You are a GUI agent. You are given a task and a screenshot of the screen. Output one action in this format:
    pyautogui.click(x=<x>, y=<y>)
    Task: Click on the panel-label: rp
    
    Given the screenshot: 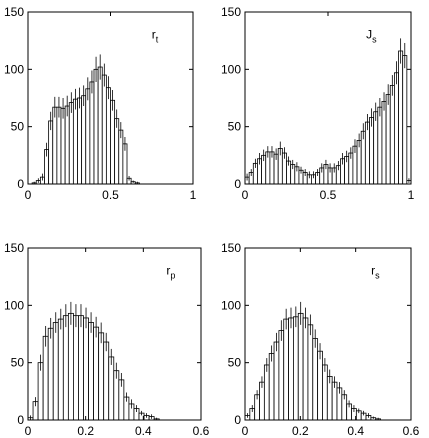 What is the action you would take?
    pyautogui.click(x=170, y=272)
    